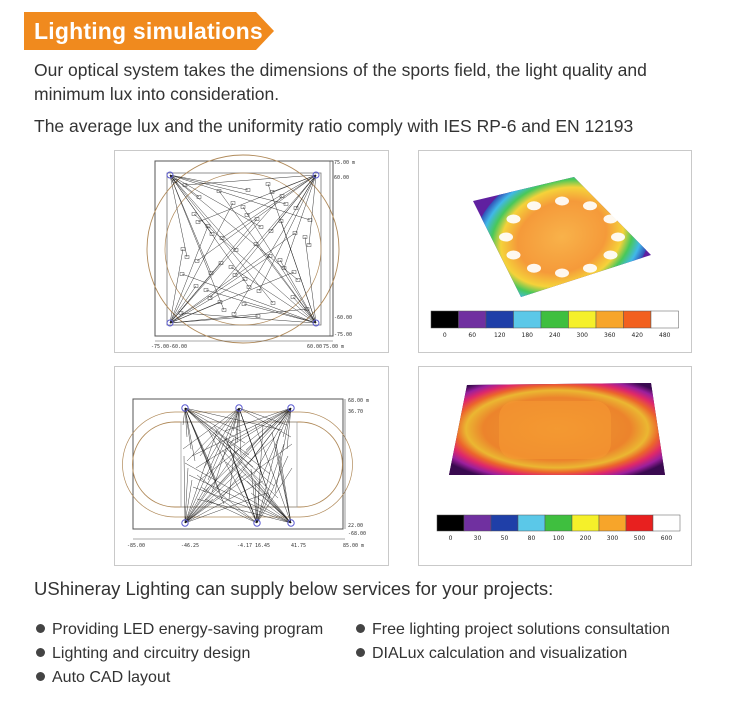 The height and width of the screenshot is (719, 750). Describe the element at coordinates (136, 546) in the screenshot. I see `cad2-bottom-label-0: -85.00` at that location.